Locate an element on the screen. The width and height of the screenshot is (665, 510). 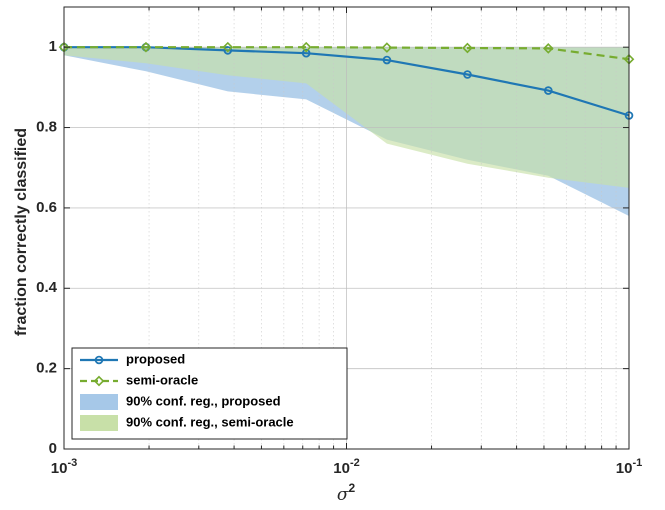
y-tick-label: 1 is located at coordinates (53, 46).